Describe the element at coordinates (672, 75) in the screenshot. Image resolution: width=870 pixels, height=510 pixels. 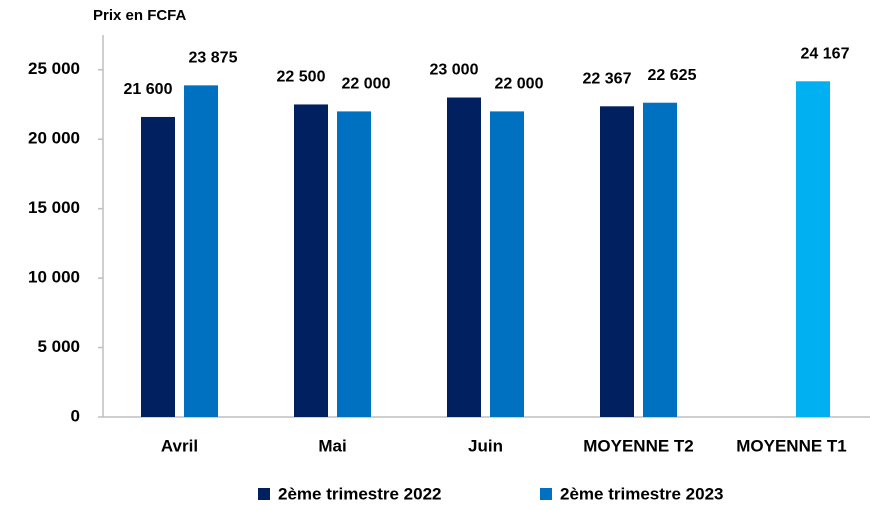
I see `data-label: 22 625` at that location.